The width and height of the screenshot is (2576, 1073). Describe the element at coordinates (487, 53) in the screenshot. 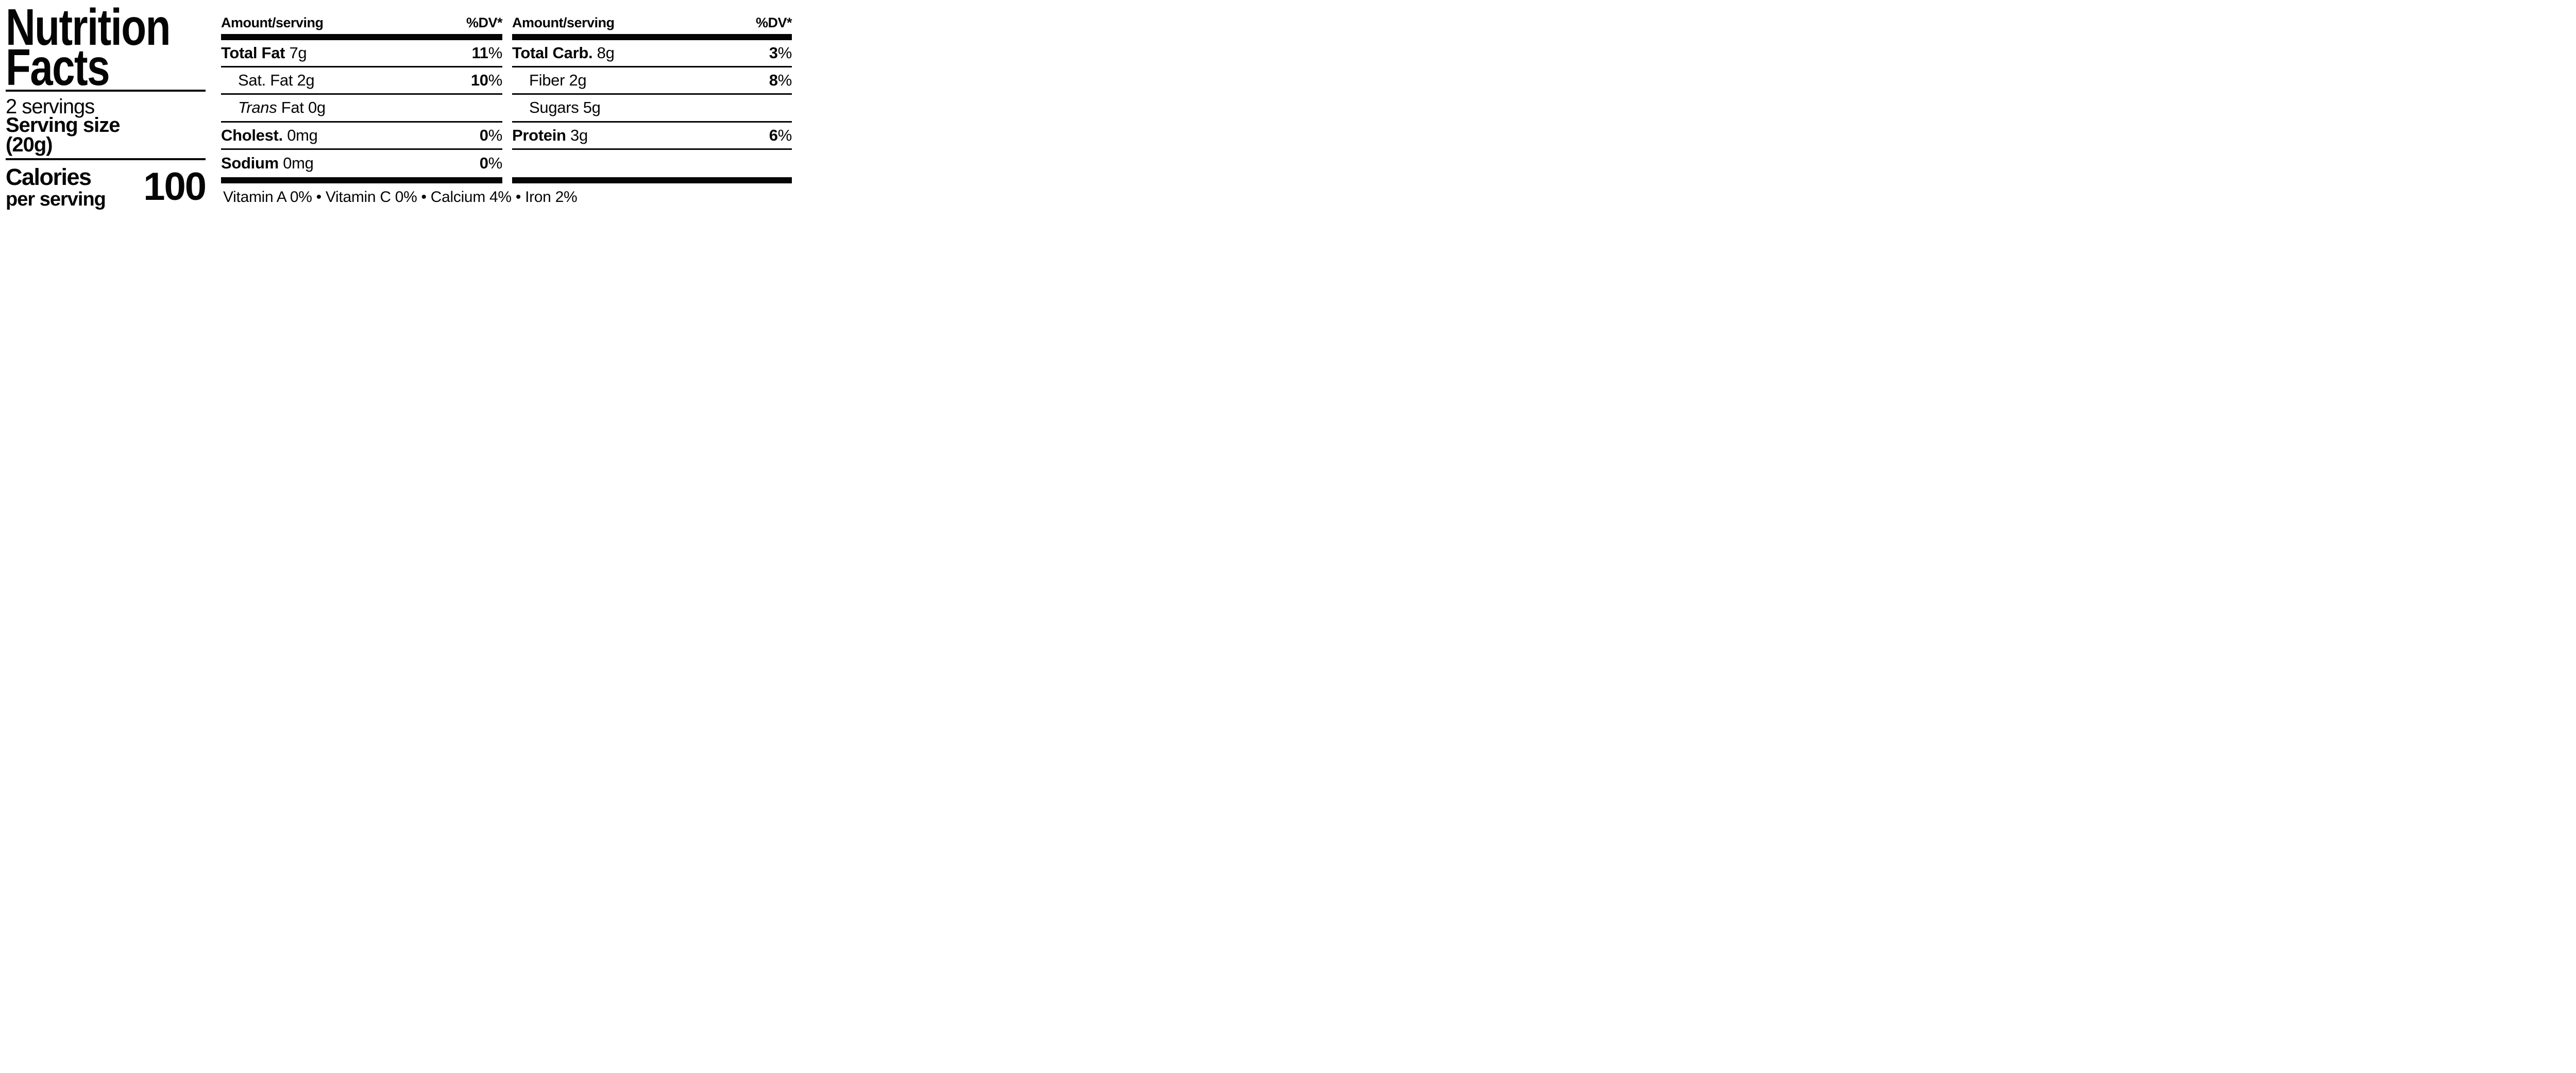

I see `nutrient-dv: 11%` at that location.